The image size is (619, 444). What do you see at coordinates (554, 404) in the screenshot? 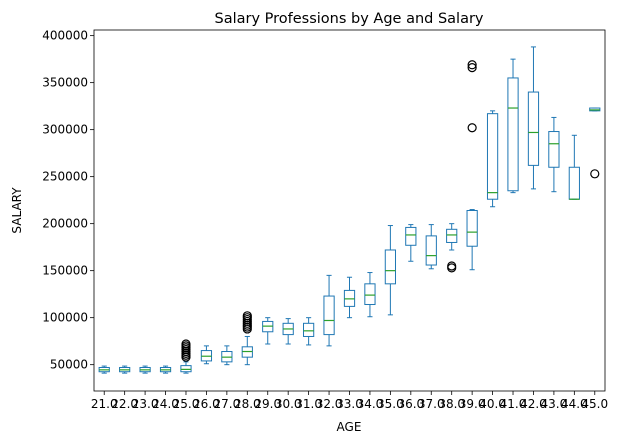
I see `x-tick-label: 43.0` at bounding box center [554, 404].